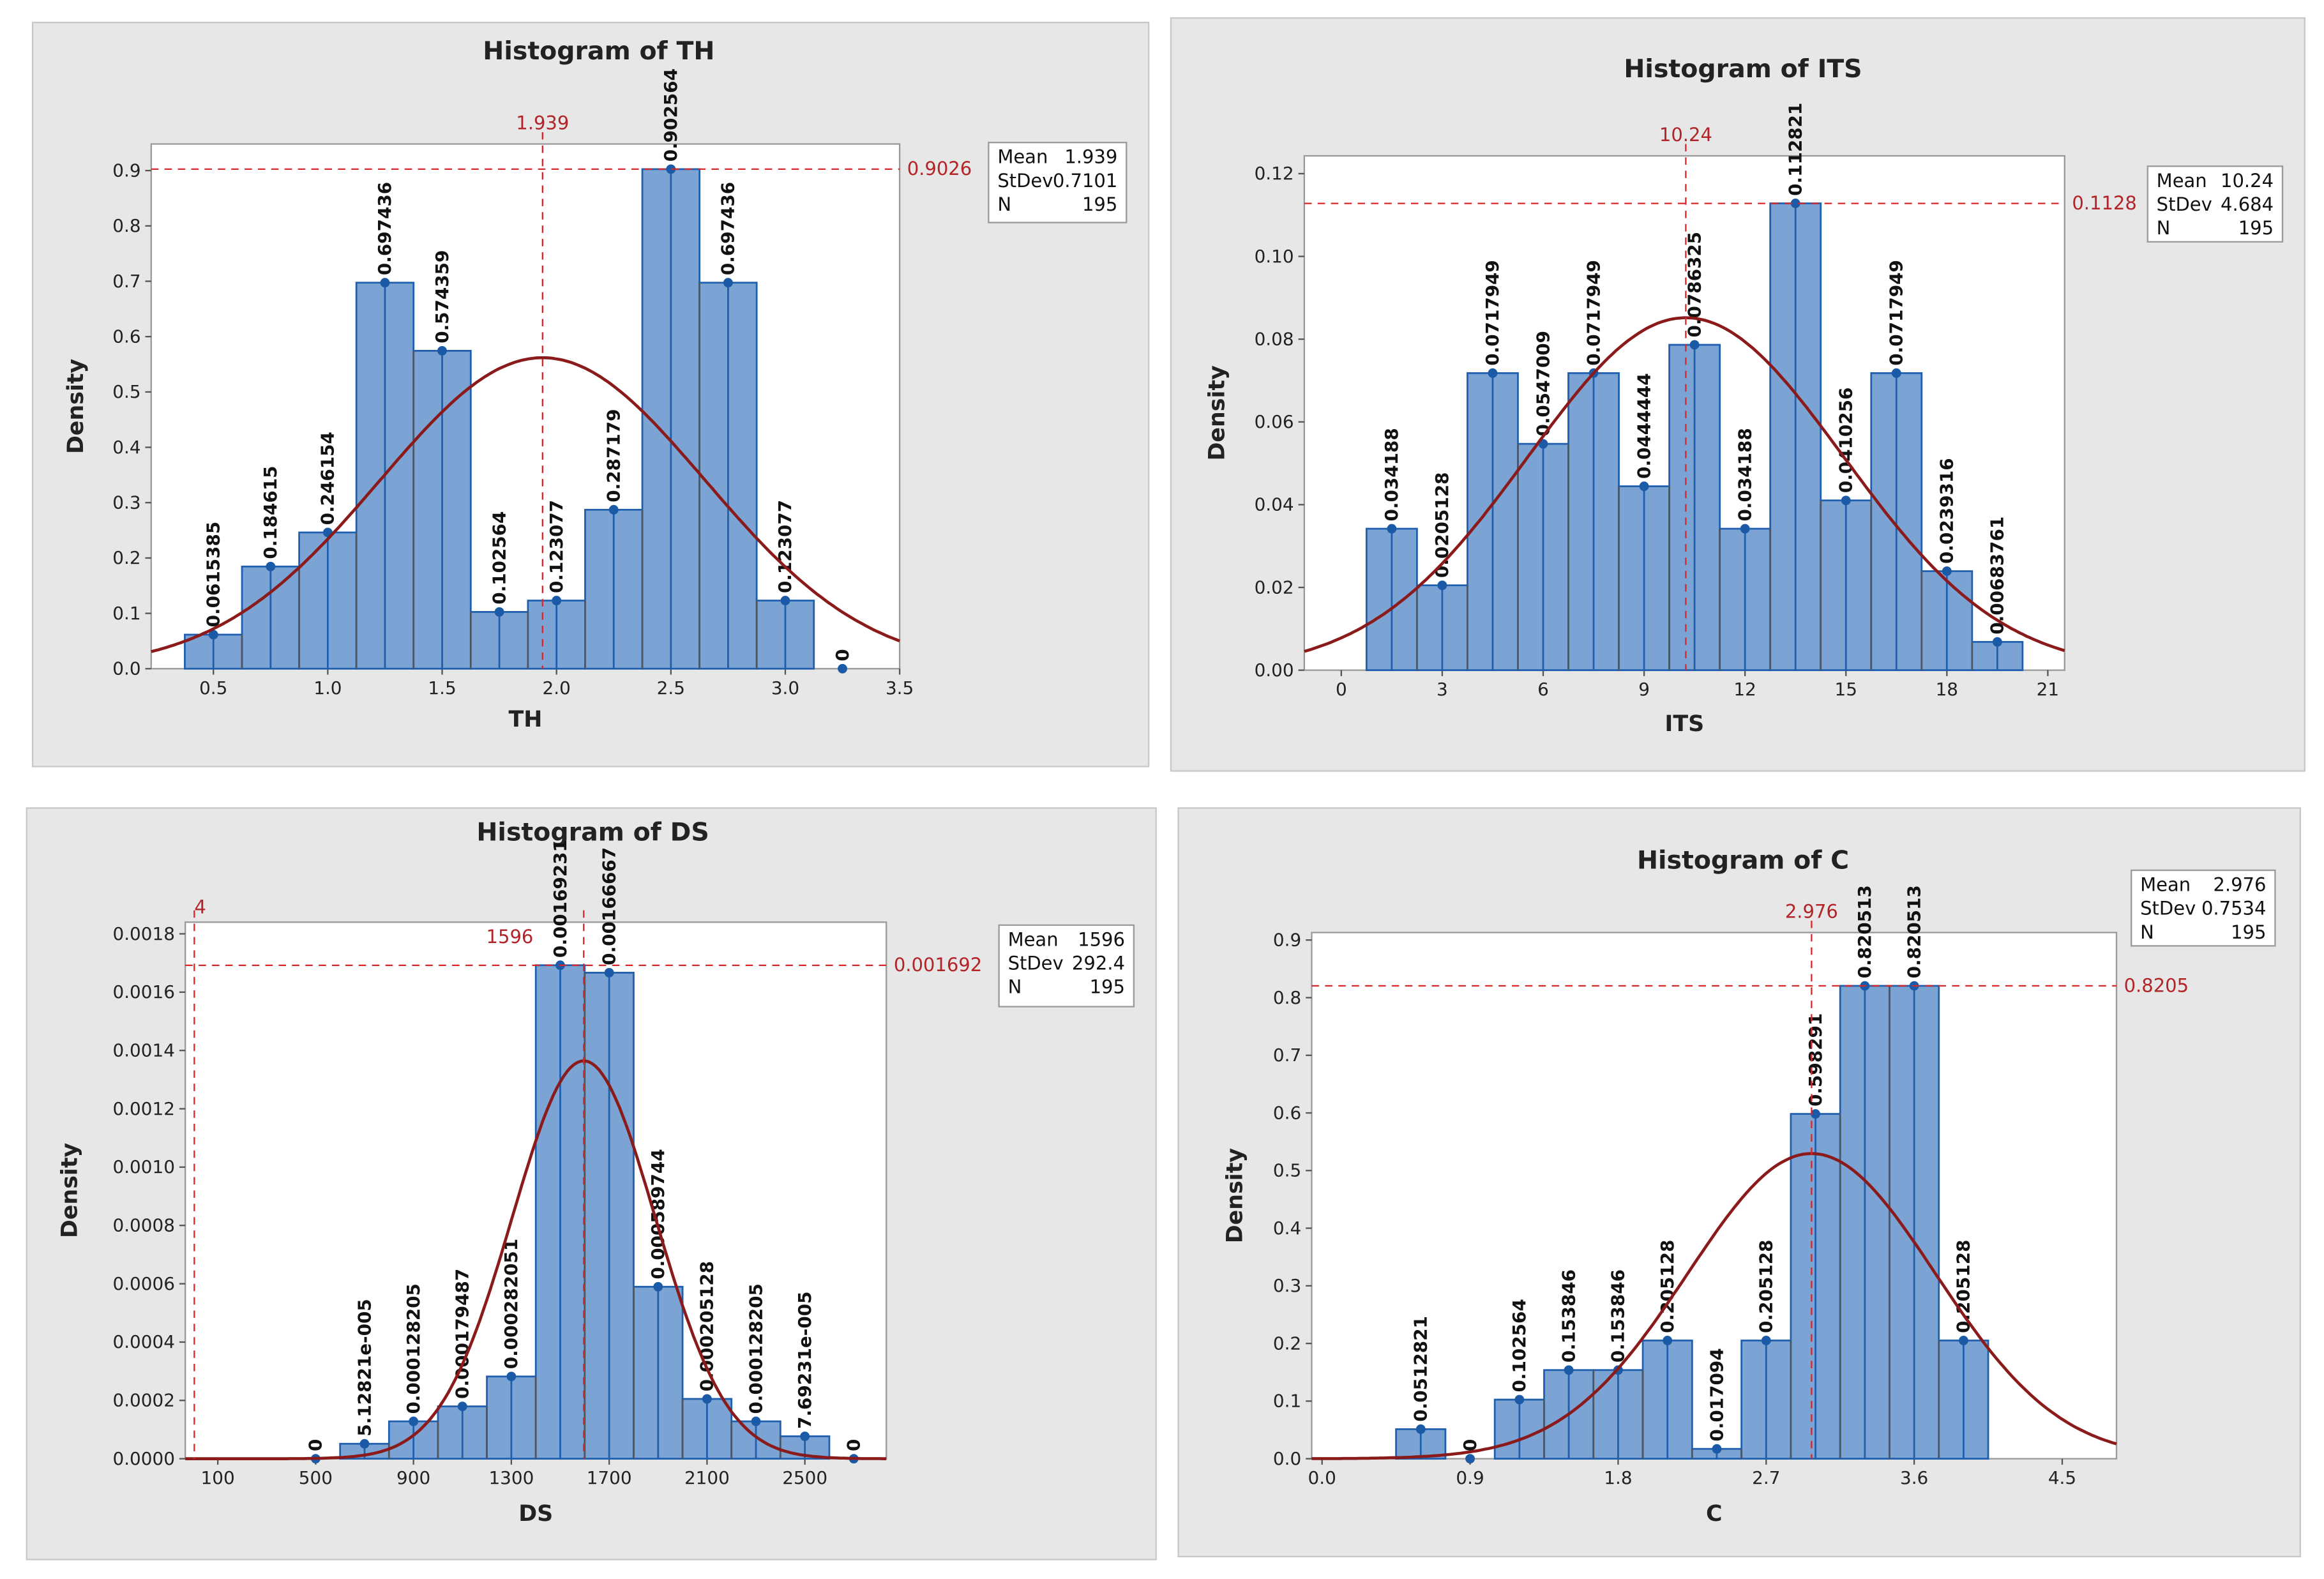 The width and height of the screenshot is (2324, 1579). What do you see at coordinates (1714, 1514) in the screenshot?
I see `x-axis-label: C` at bounding box center [1714, 1514].